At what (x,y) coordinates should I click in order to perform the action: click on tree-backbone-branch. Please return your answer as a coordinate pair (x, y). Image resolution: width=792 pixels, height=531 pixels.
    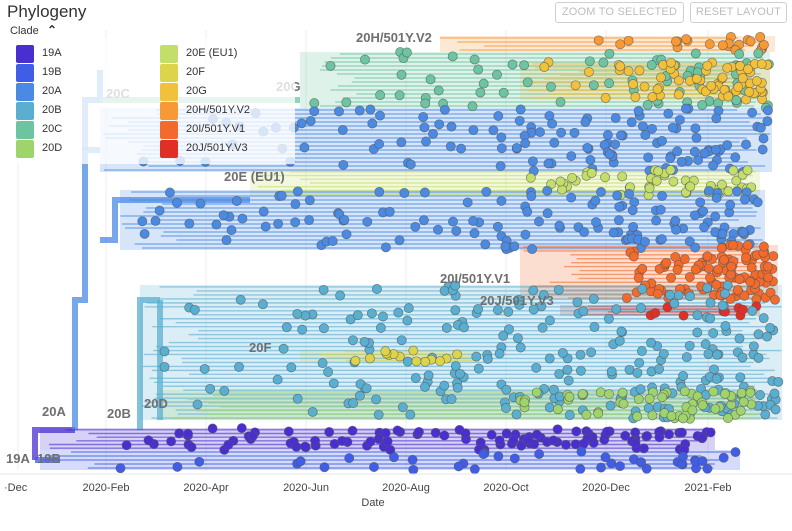
    Looking at the image, I should click on (86, 288).